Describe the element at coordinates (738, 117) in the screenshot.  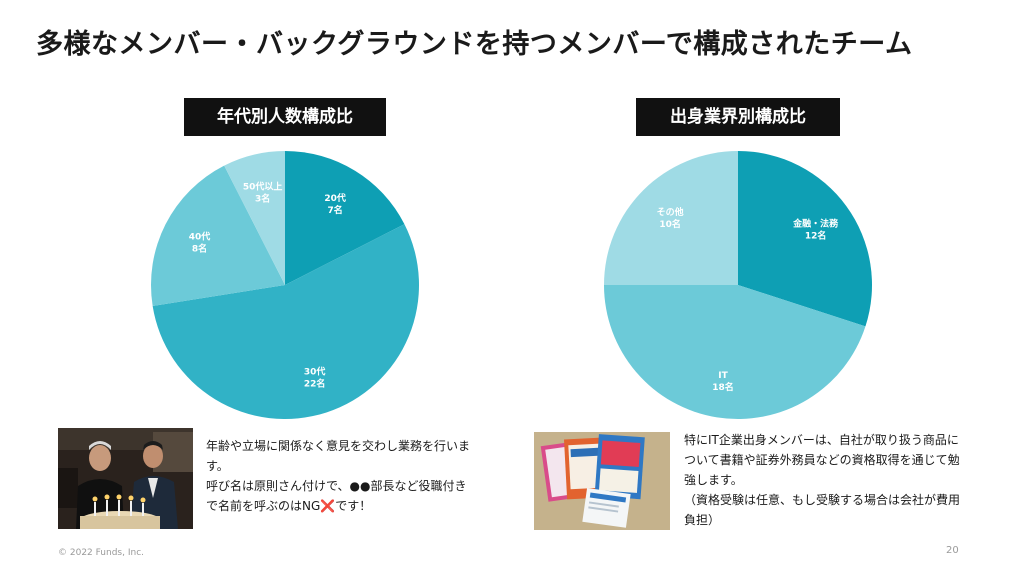
I see `industry-chart-label: 出身業界別構成比` at that location.